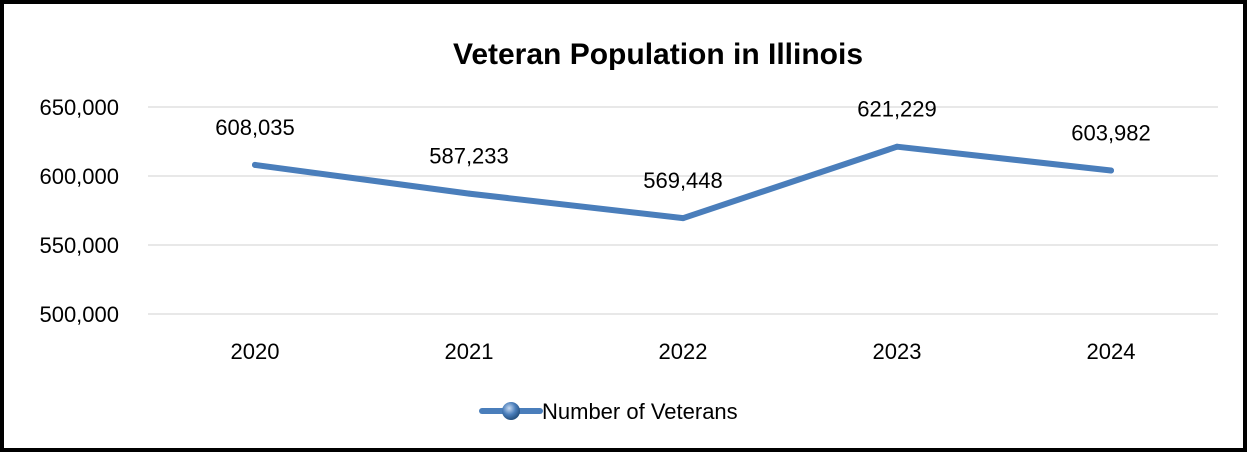  Describe the element at coordinates (640, 411) in the screenshot. I see `legend-label: Number of Veterans` at that location.